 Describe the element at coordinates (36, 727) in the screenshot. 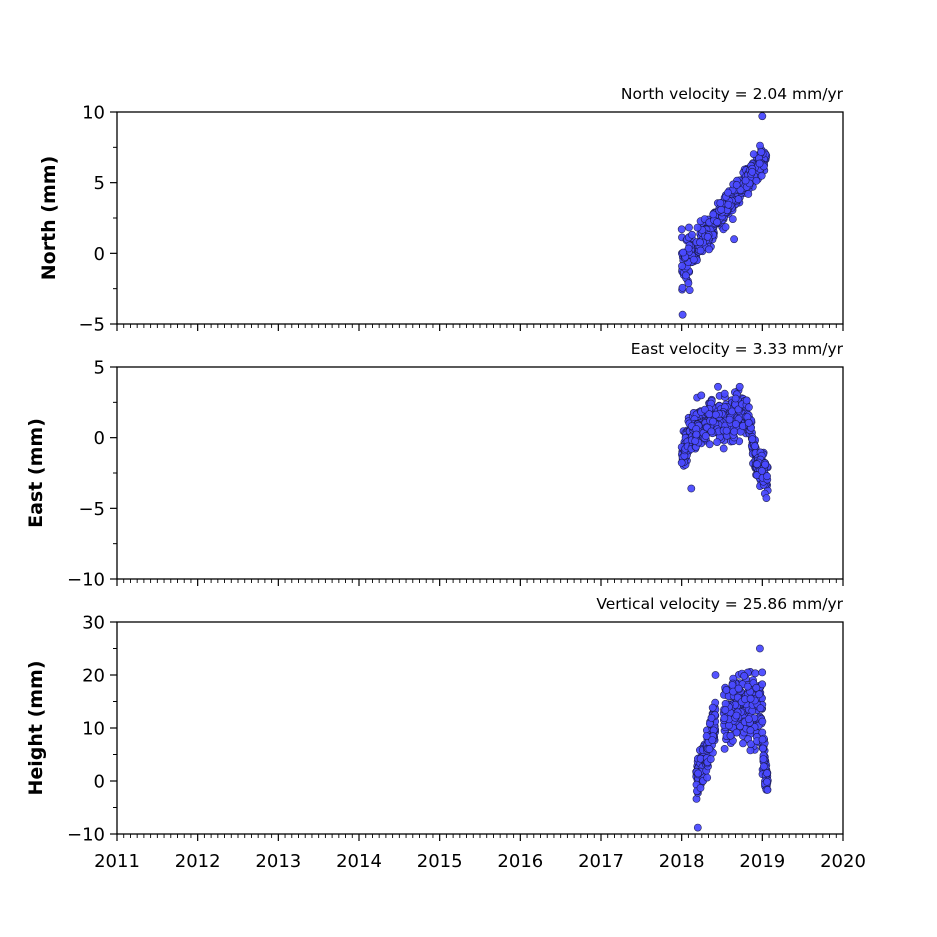

I see `height-y-axis-label: Height (mm)` at that location.